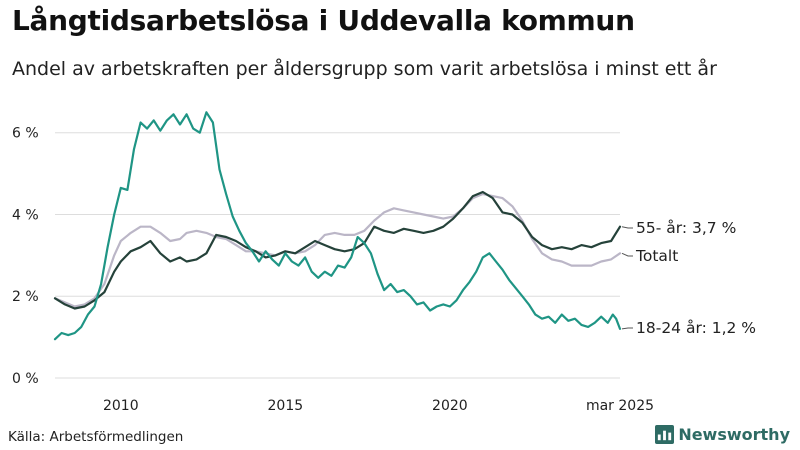  What do you see at coordinates (734, 434) in the screenshot?
I see `brand-name: Newsworthy` at bounding box center [734, 434].